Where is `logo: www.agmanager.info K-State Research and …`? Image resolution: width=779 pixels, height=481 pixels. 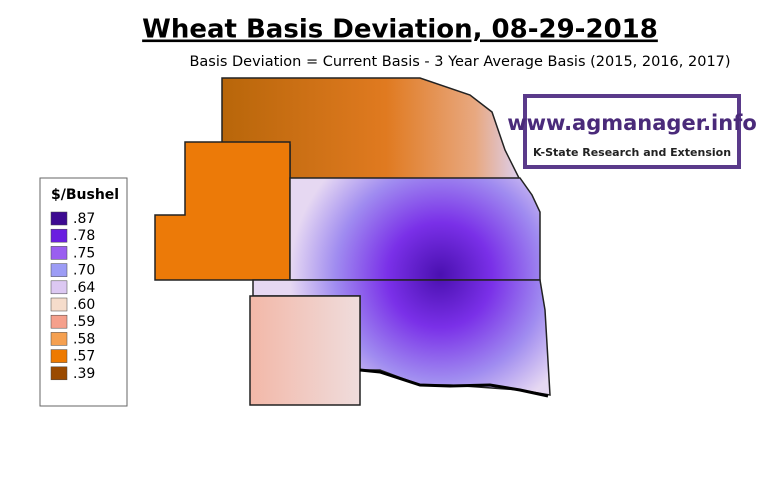 logo: www.agmanager.info K-State Research and … is located at coordinates (632, 131).